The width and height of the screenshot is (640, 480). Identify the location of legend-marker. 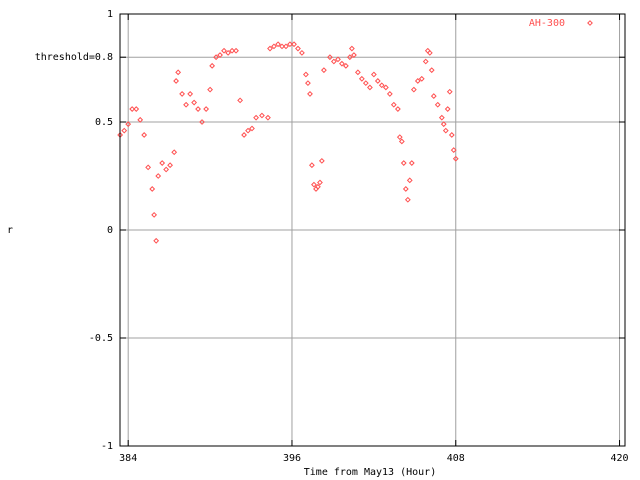
(590, 23).